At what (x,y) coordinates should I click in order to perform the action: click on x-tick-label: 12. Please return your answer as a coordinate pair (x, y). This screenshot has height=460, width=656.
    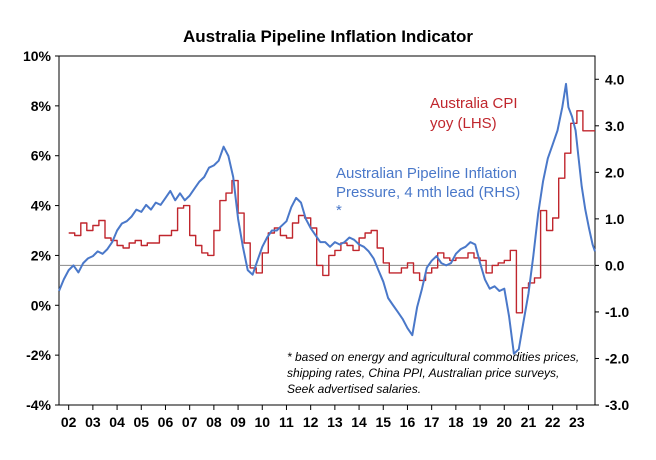
    Looking at the image, I should click on (311, 422).